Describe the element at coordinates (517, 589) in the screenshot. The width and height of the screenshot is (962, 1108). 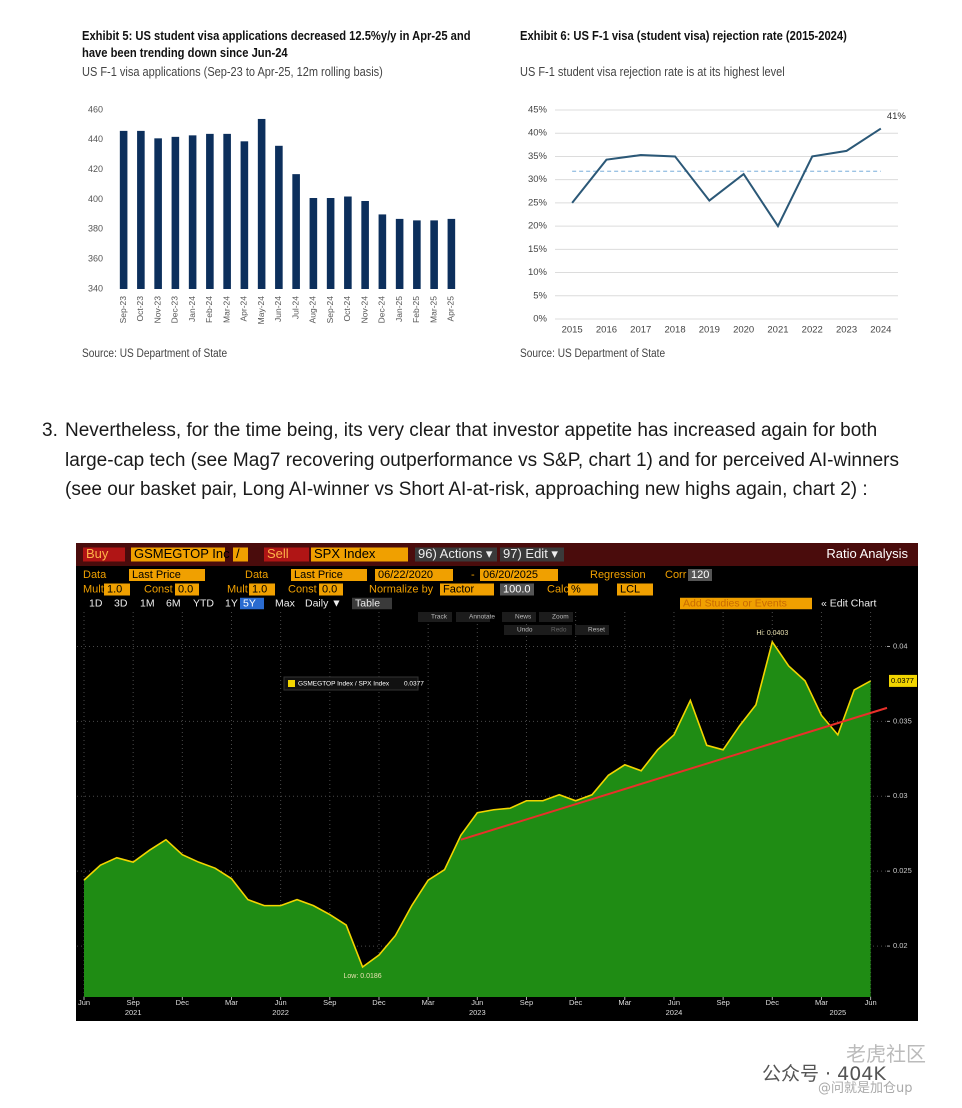
I see `toolbar-text: 100.0` at that location.